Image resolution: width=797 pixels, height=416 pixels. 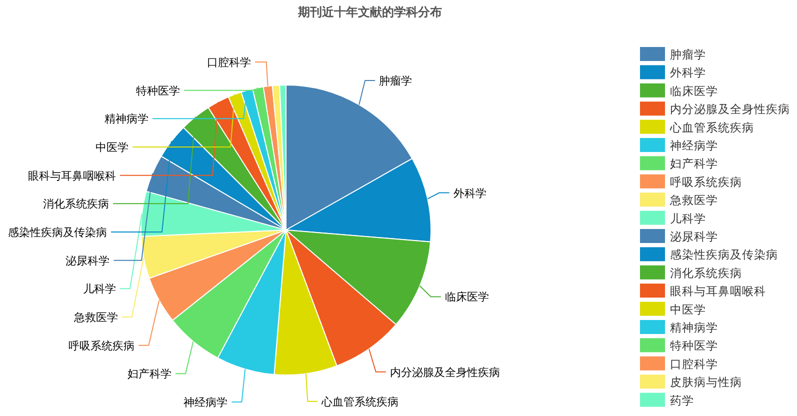 I want to click on legend-label: 神经病学, so click(x=694, y=145).